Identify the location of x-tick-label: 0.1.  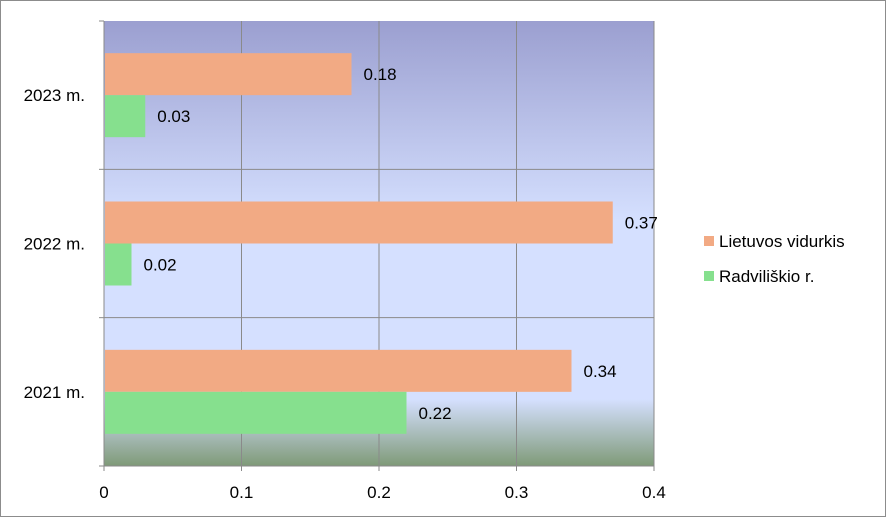
(242, 492).